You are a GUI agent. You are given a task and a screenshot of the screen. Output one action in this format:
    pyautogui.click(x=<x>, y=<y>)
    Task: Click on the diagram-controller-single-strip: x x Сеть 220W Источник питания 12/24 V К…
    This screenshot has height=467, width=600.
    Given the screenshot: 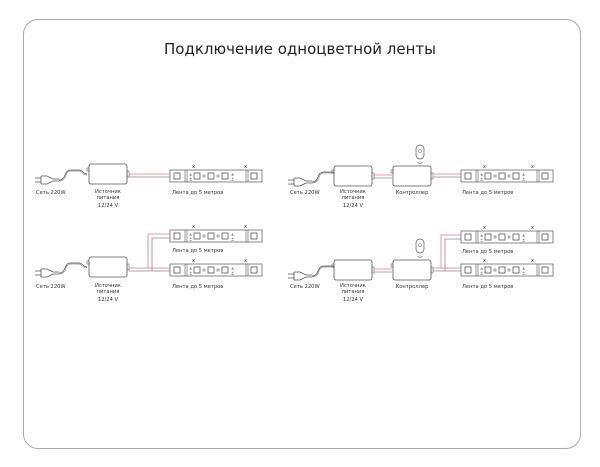 What is the action you would take?
    pyautogui.click(x=420, y=176)
    